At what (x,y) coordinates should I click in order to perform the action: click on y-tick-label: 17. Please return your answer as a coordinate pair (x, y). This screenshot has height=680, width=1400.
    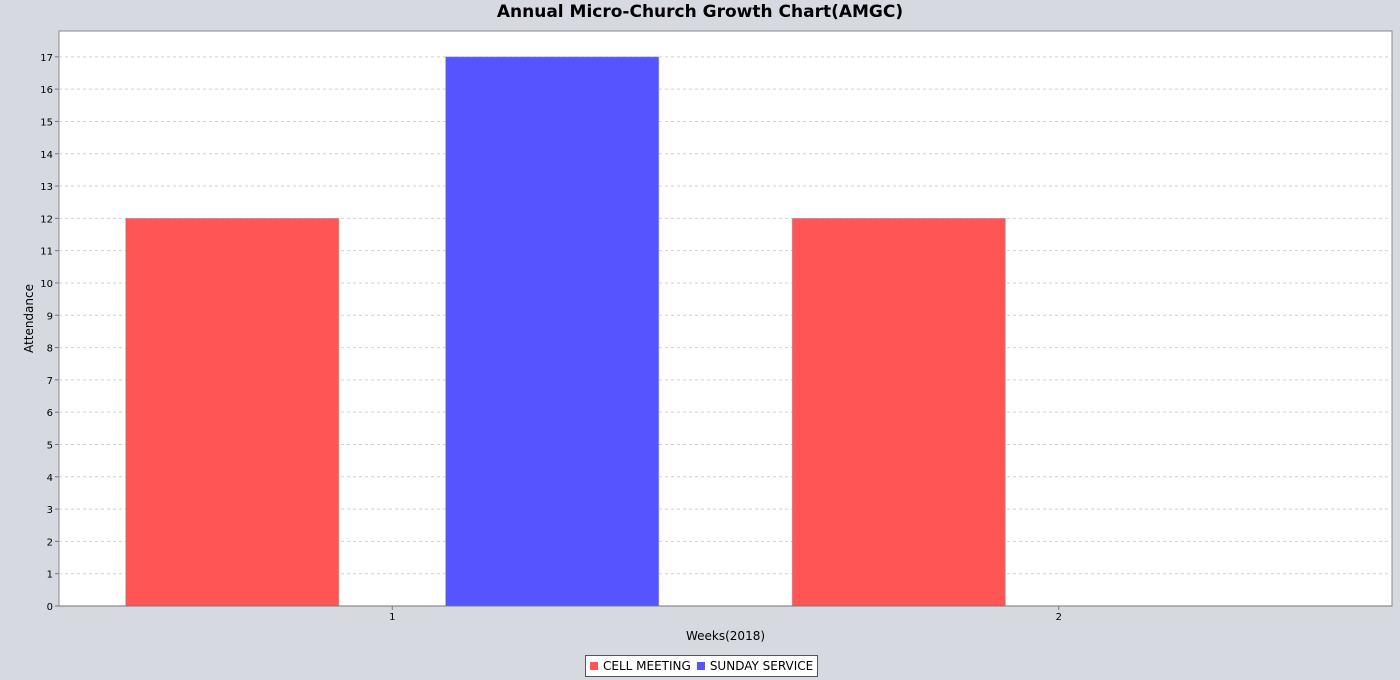
    Looking at the image, I should click on (46, 58).